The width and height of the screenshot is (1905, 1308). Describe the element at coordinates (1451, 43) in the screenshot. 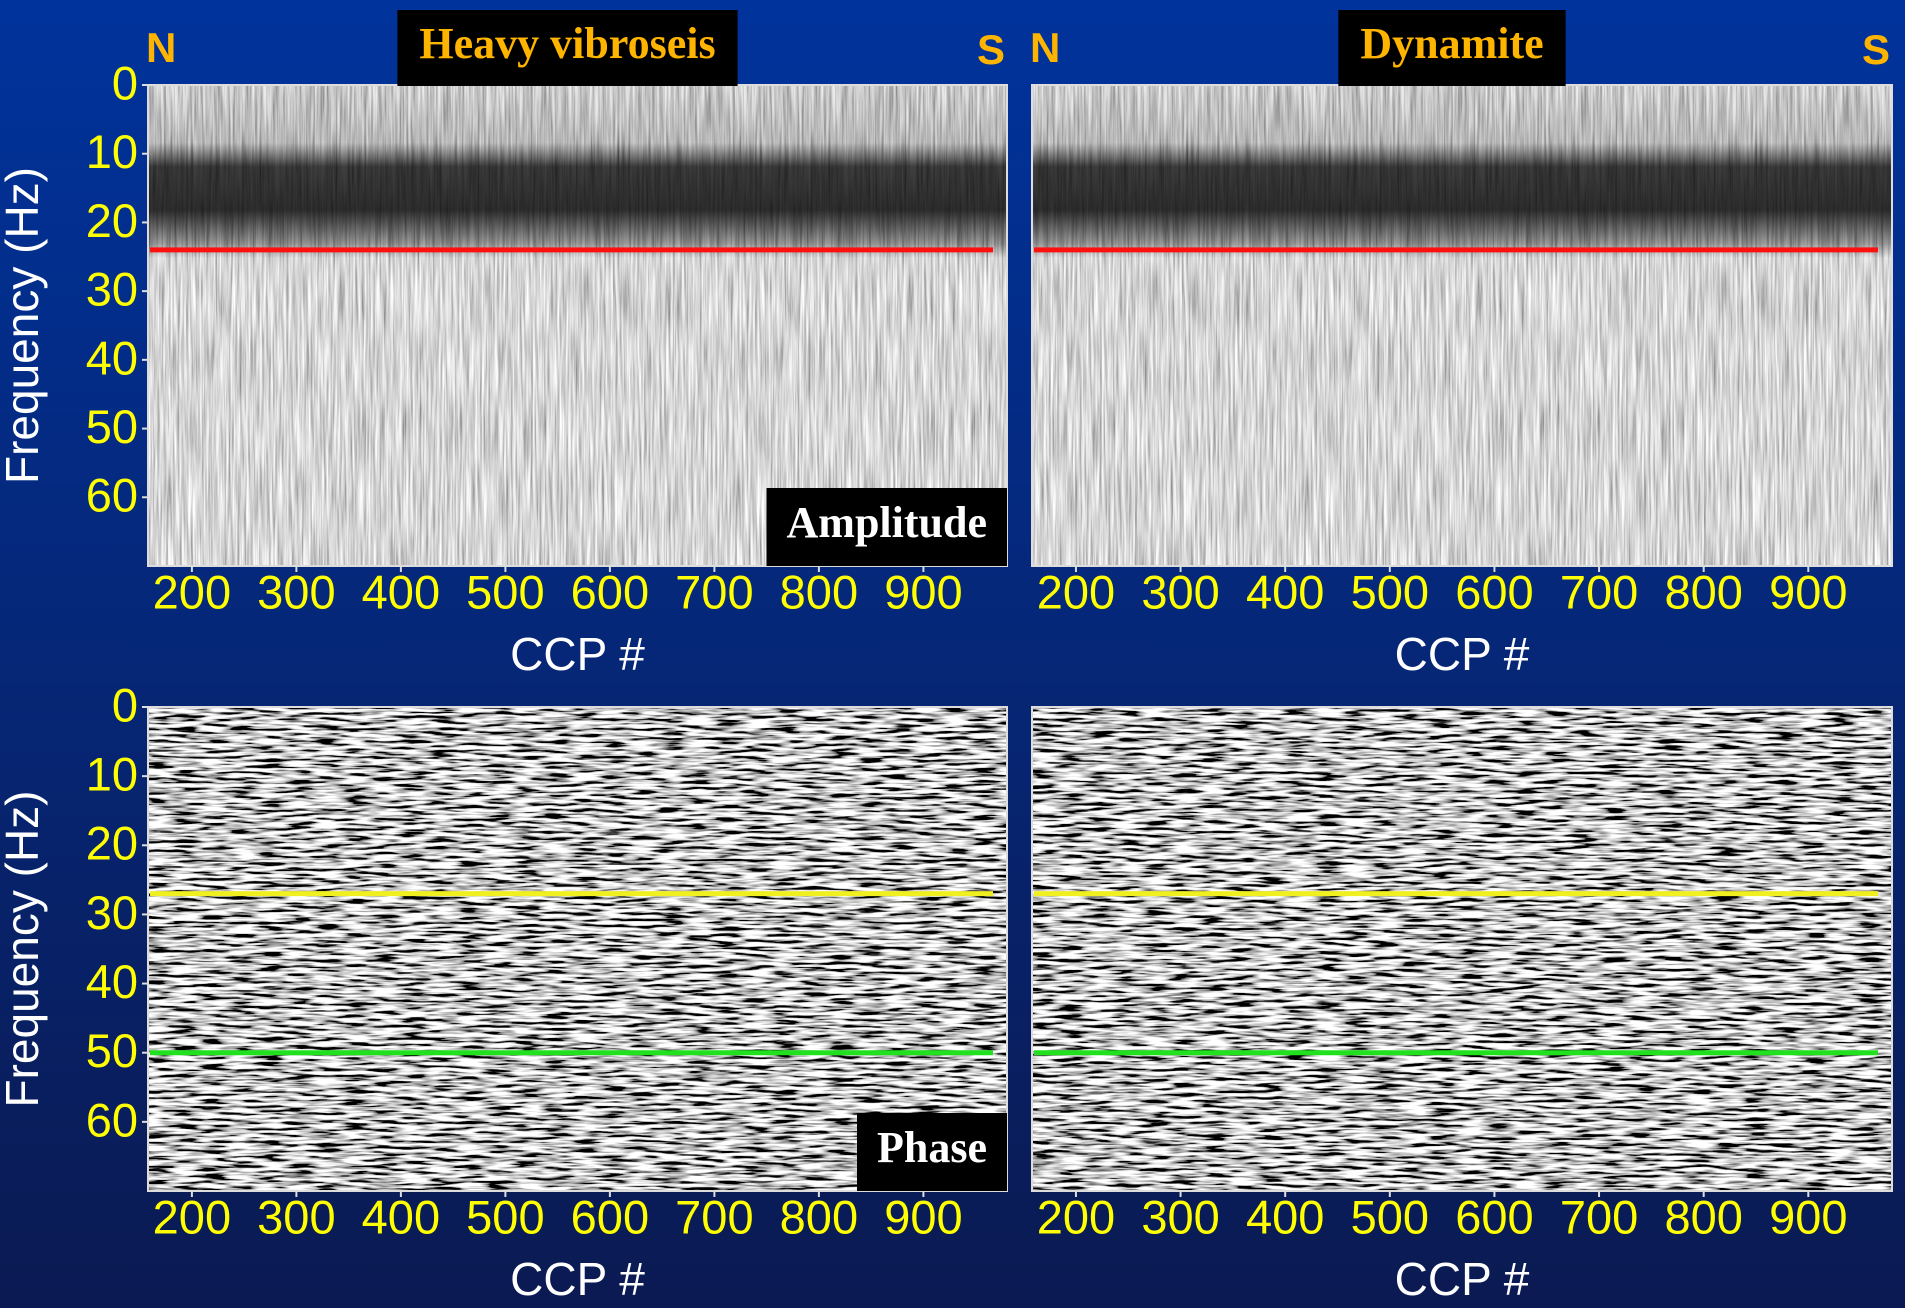

I see `panel-title: Dynamite` at that location.